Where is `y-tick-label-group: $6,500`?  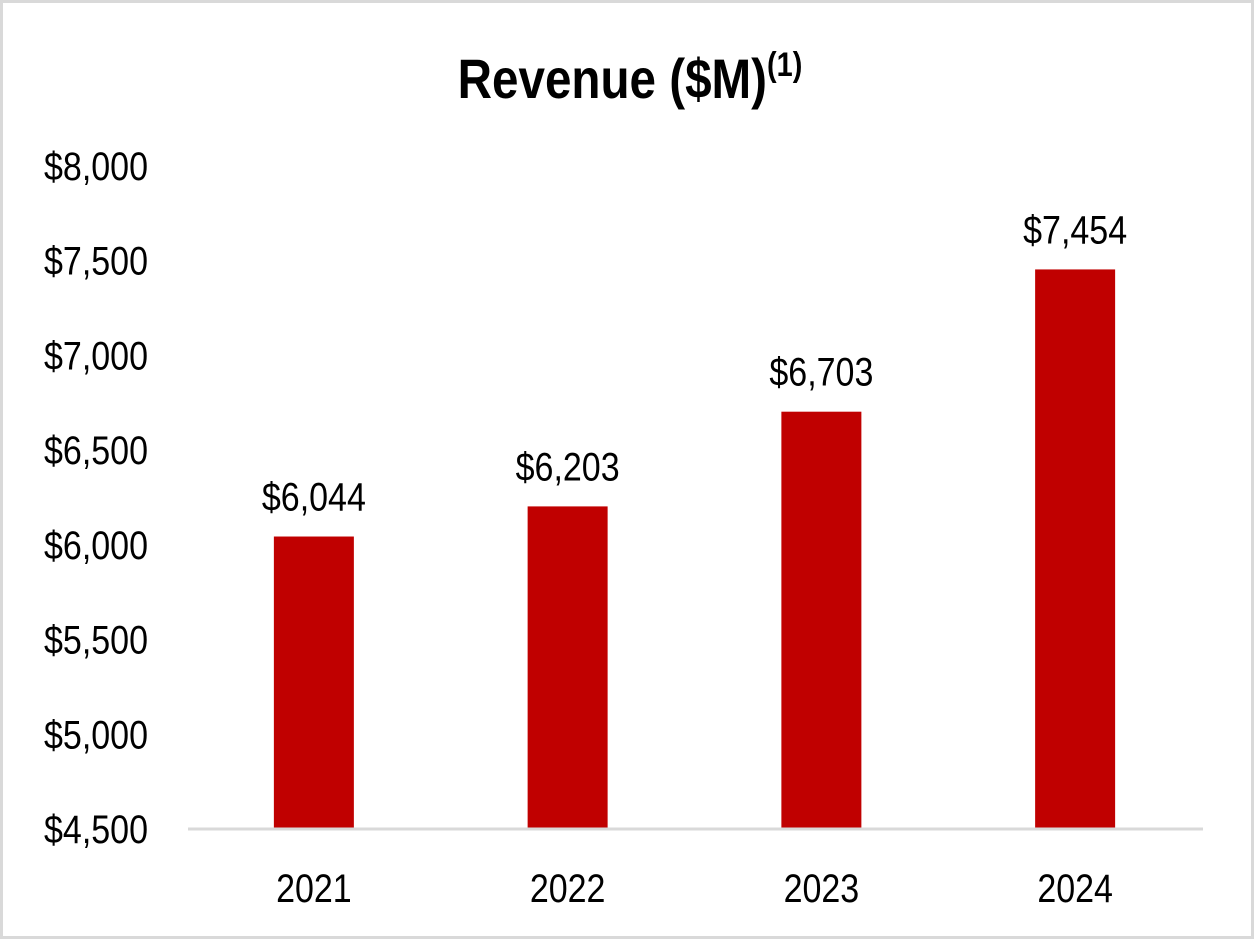
y-tick-label-group: $6,500 is located at coordinates (96, 450).